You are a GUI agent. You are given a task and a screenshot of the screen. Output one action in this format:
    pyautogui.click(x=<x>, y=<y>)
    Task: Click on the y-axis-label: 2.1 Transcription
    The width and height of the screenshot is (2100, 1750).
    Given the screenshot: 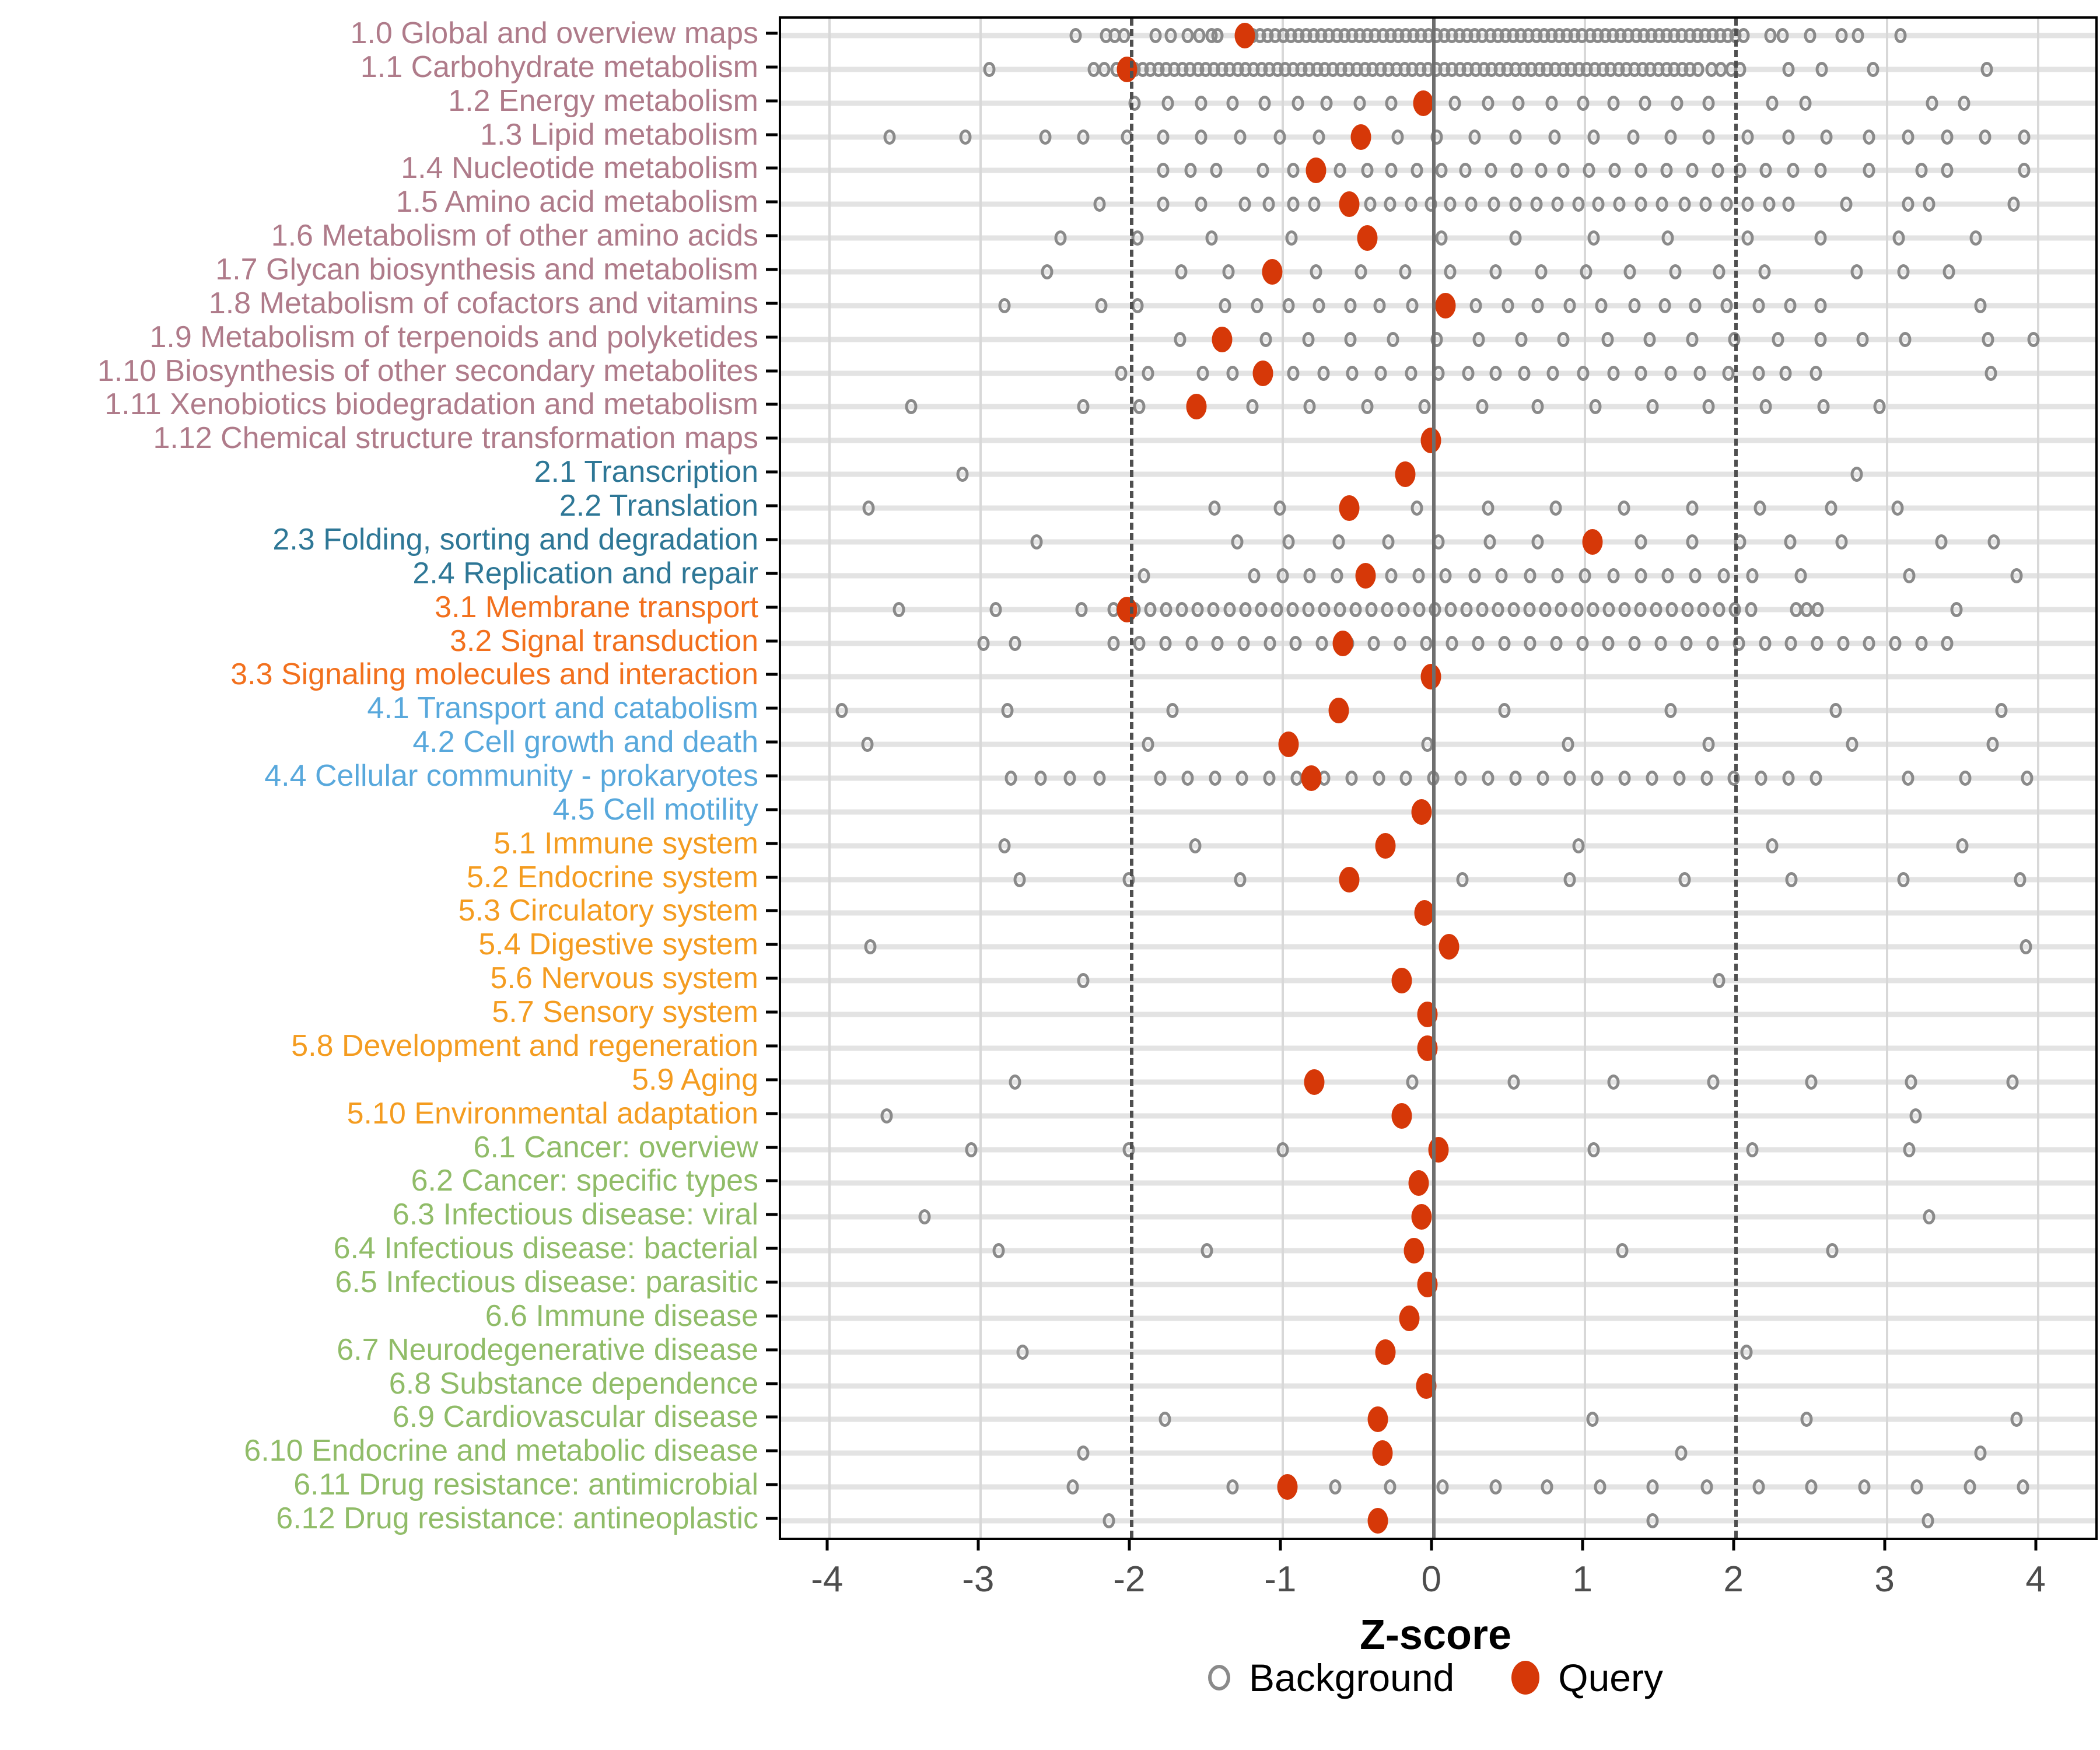 What is the action you would take?
    pyautogui.click(x=646, y=472)
    